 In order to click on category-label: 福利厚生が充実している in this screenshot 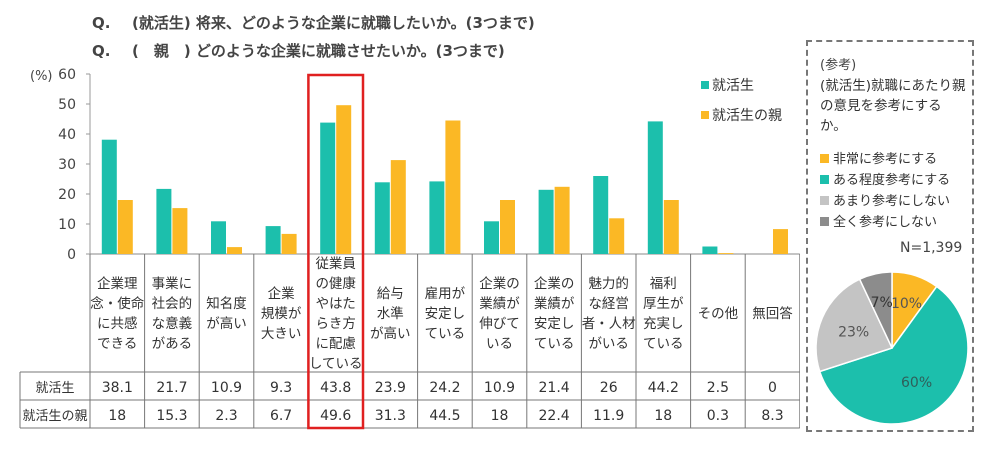, I will do `click(663, 314)`.